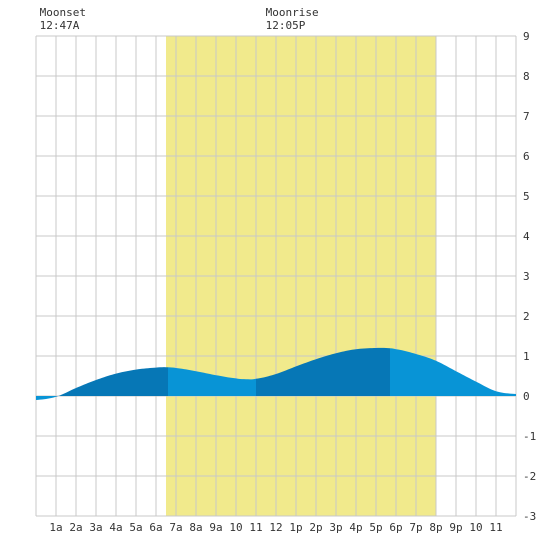  Describe the element at coordinates (529, 476) in the screenshot. I see `y-tick-label: -2` at that location.